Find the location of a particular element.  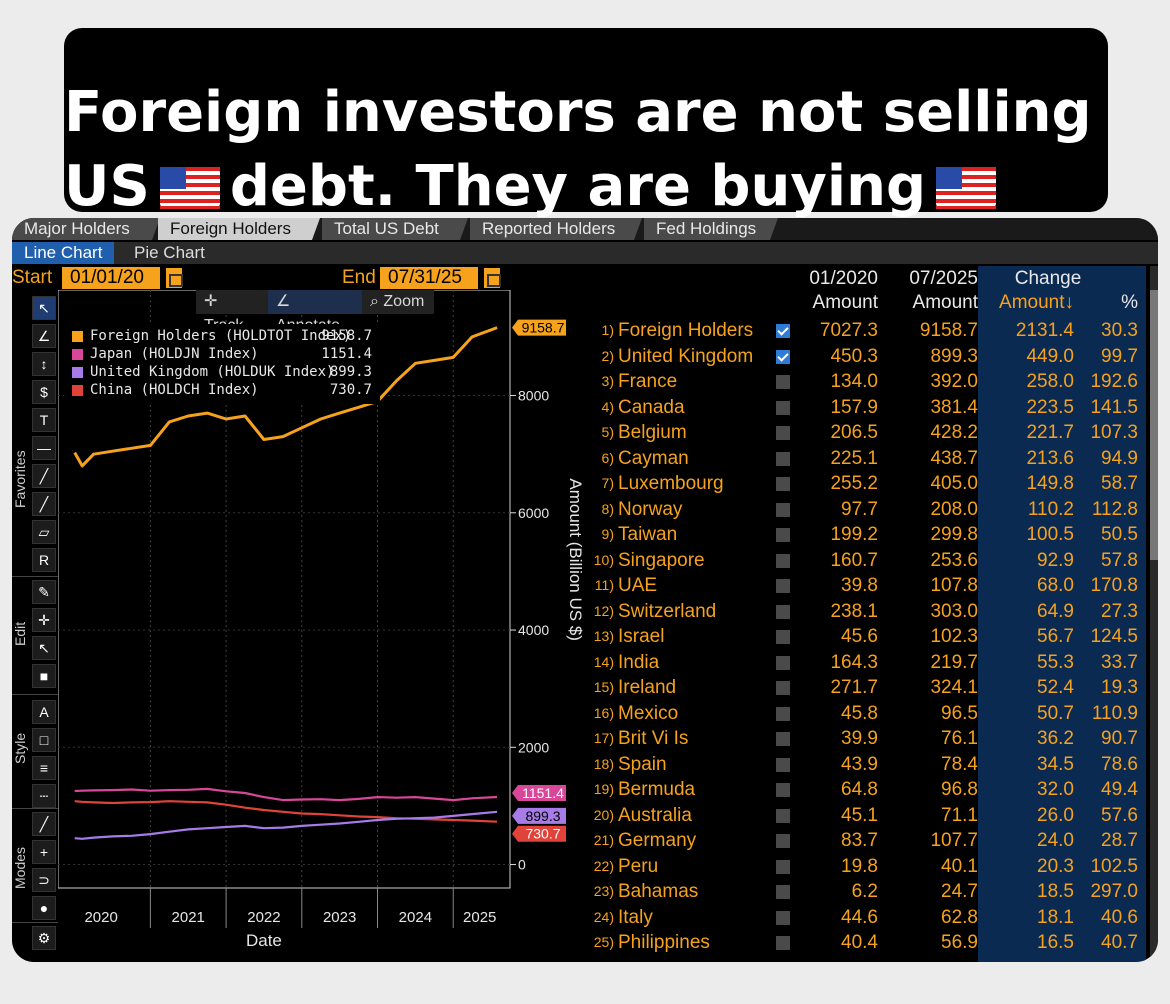

end-date-field: 07/31/25 is located at coordinates (429, 278).